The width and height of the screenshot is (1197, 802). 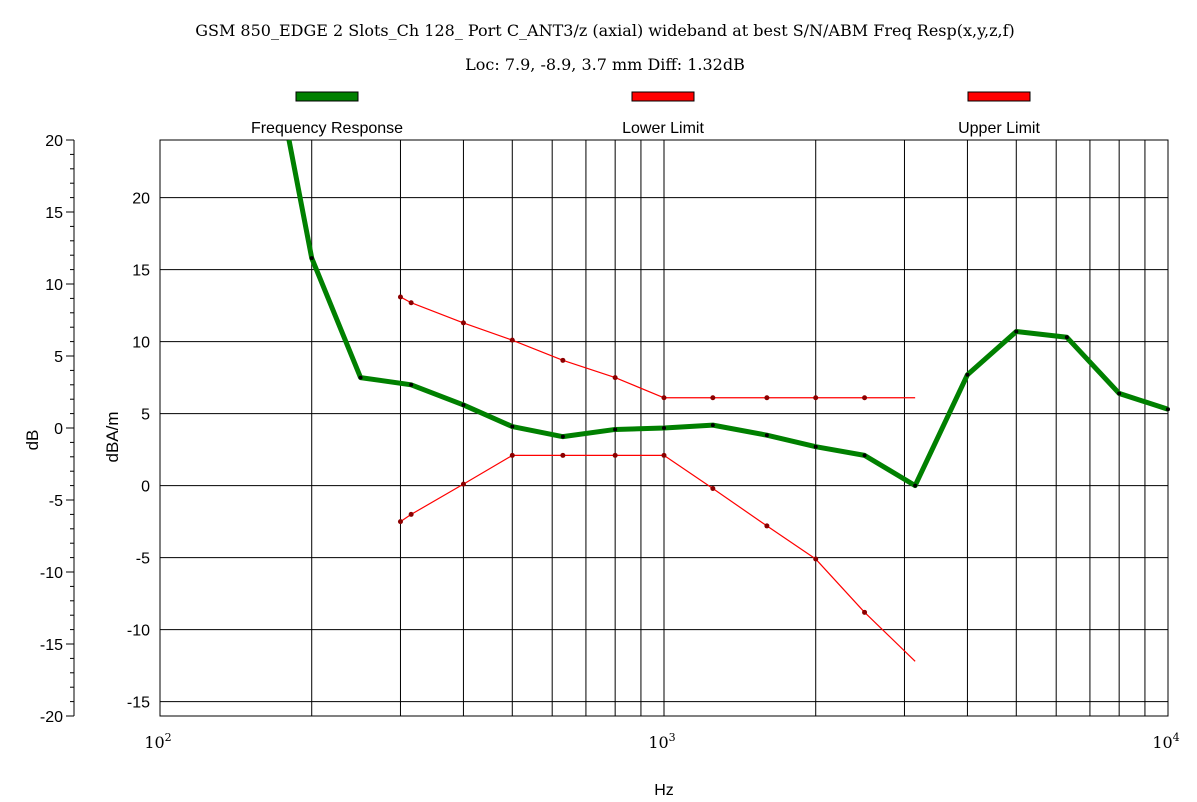 I want to click on left-axis-tick-label: -20, so click(x=51, y=717).